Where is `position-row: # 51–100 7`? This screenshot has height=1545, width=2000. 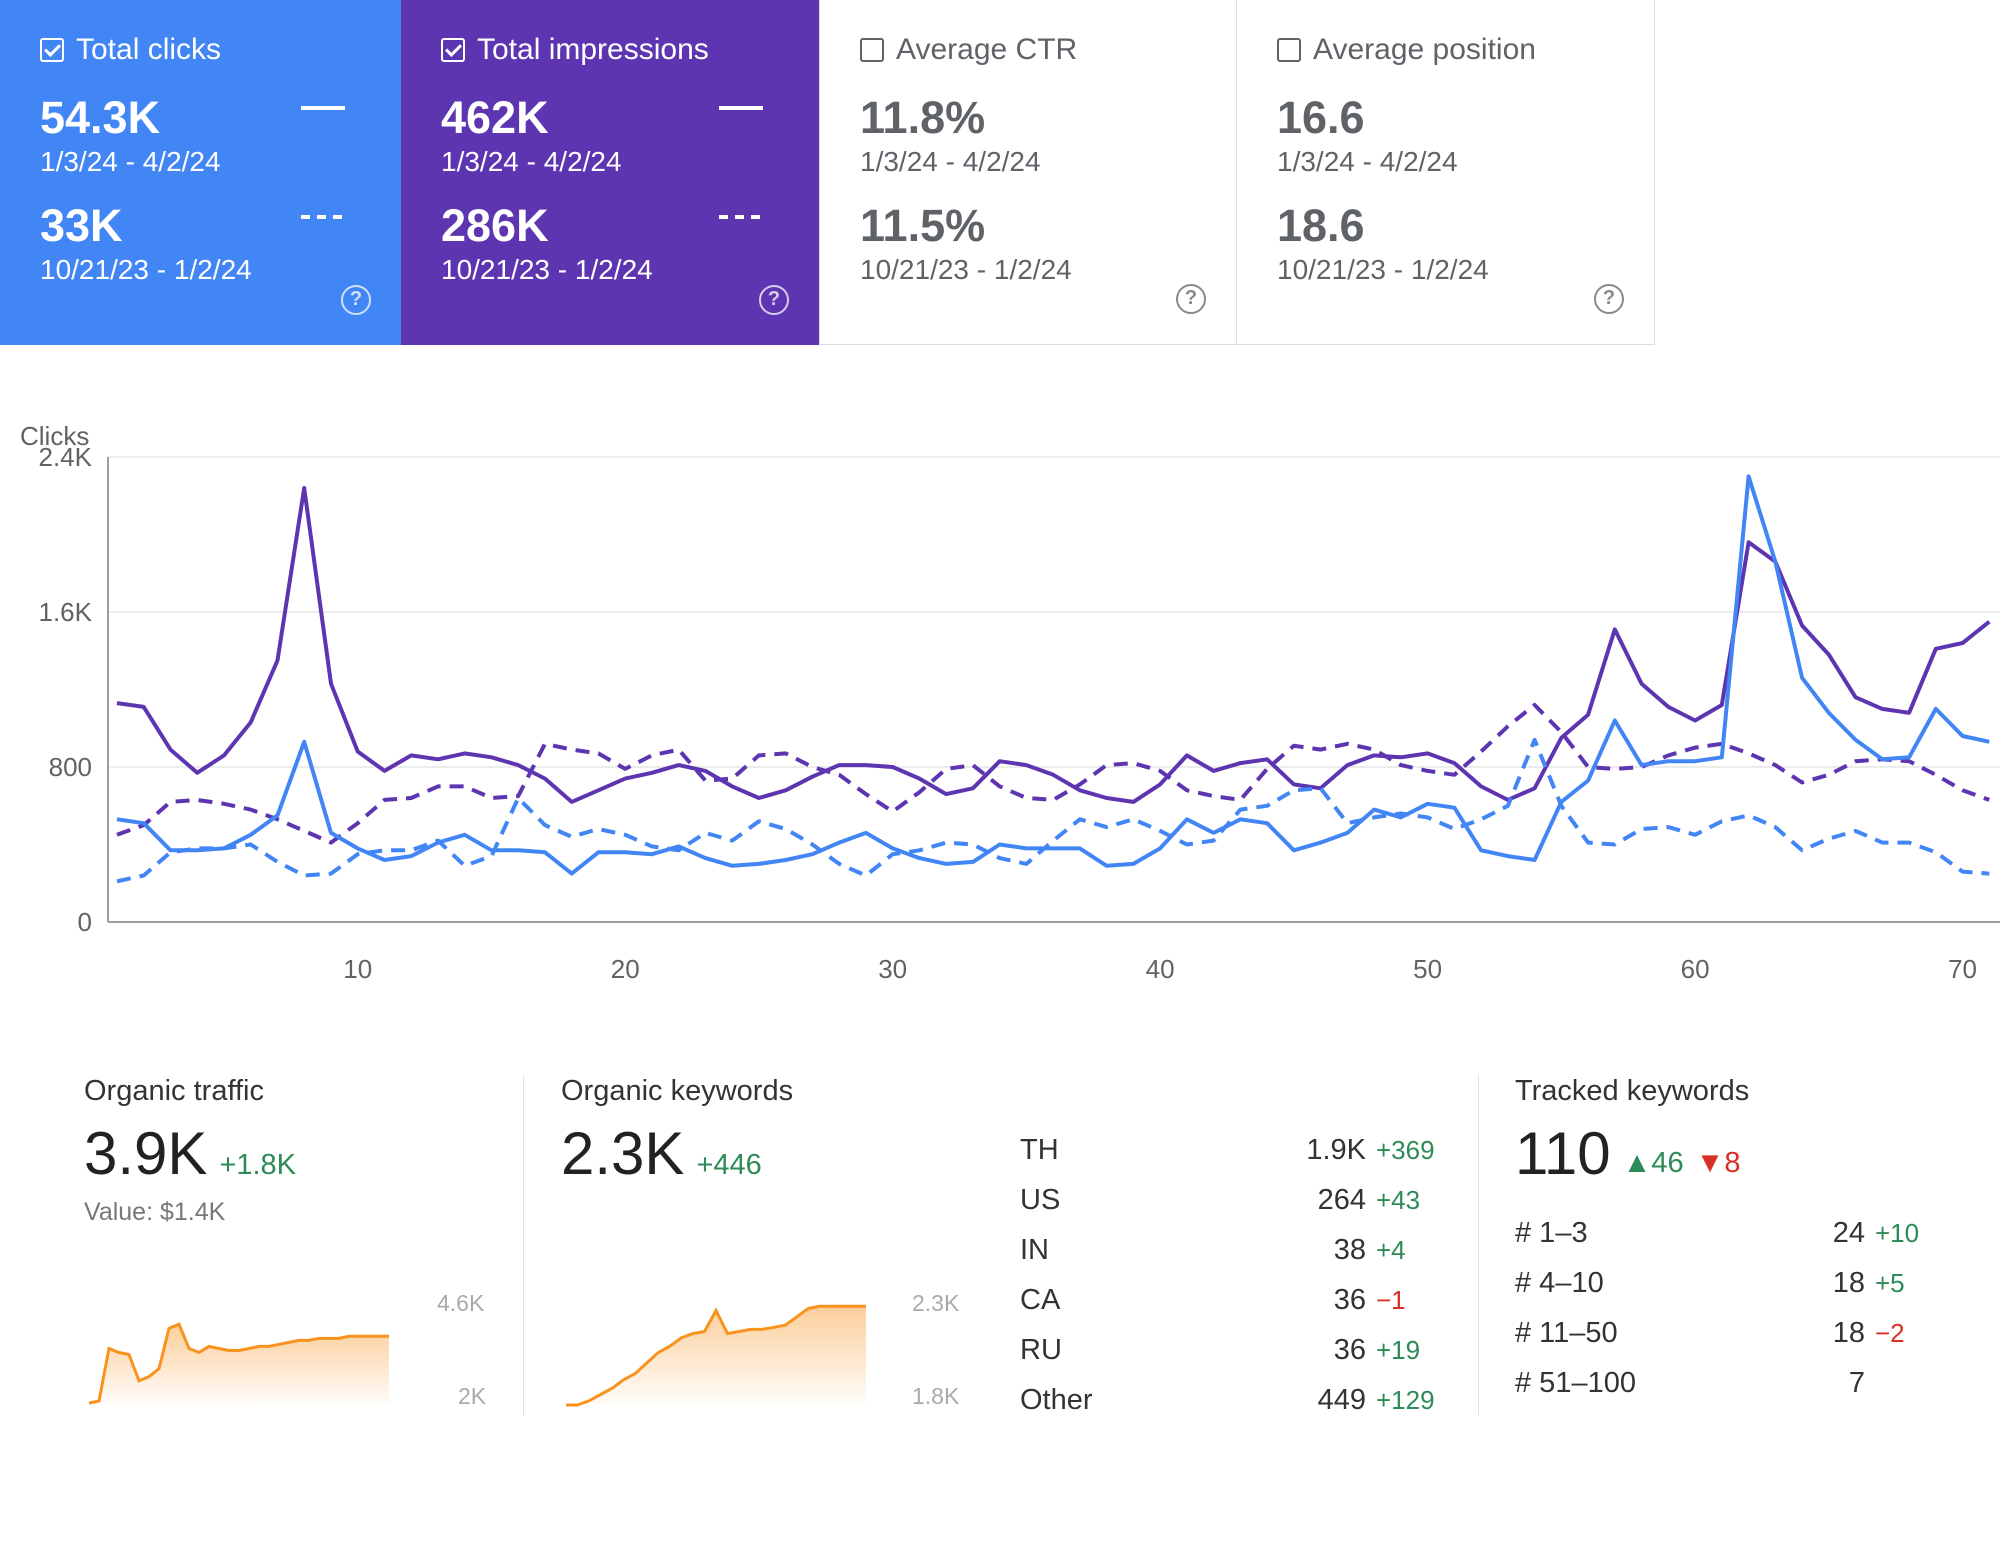 position-row: # 51–100 7 is located at coordinates (1725, 1383).